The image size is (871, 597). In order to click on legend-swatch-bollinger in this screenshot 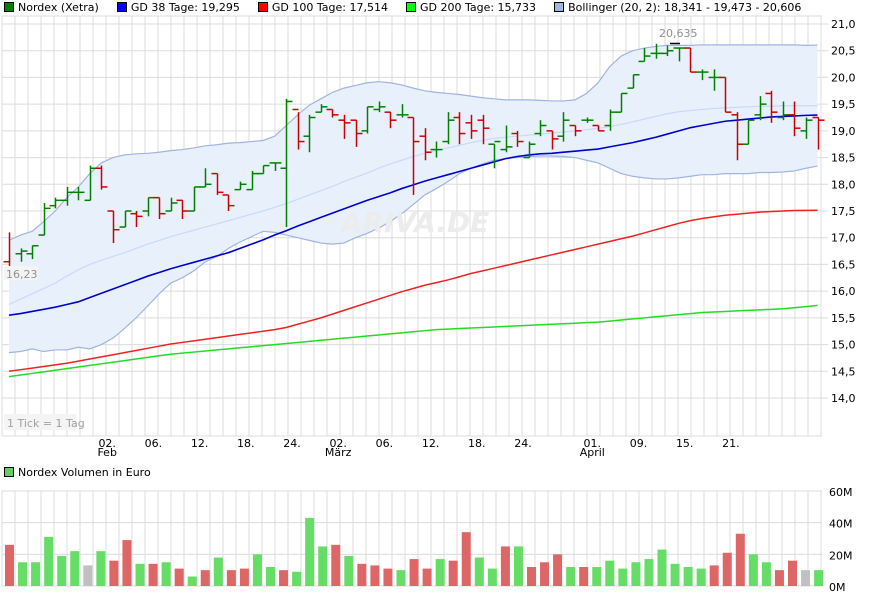, I will do `click(559, 7)`.